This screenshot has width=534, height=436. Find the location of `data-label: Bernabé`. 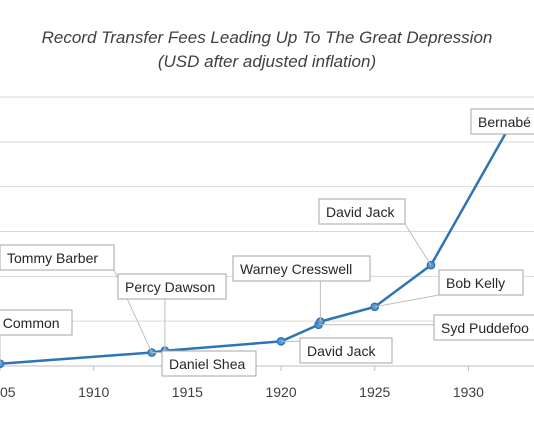

data-label: Bernabé is located at coordinates (504, 122).